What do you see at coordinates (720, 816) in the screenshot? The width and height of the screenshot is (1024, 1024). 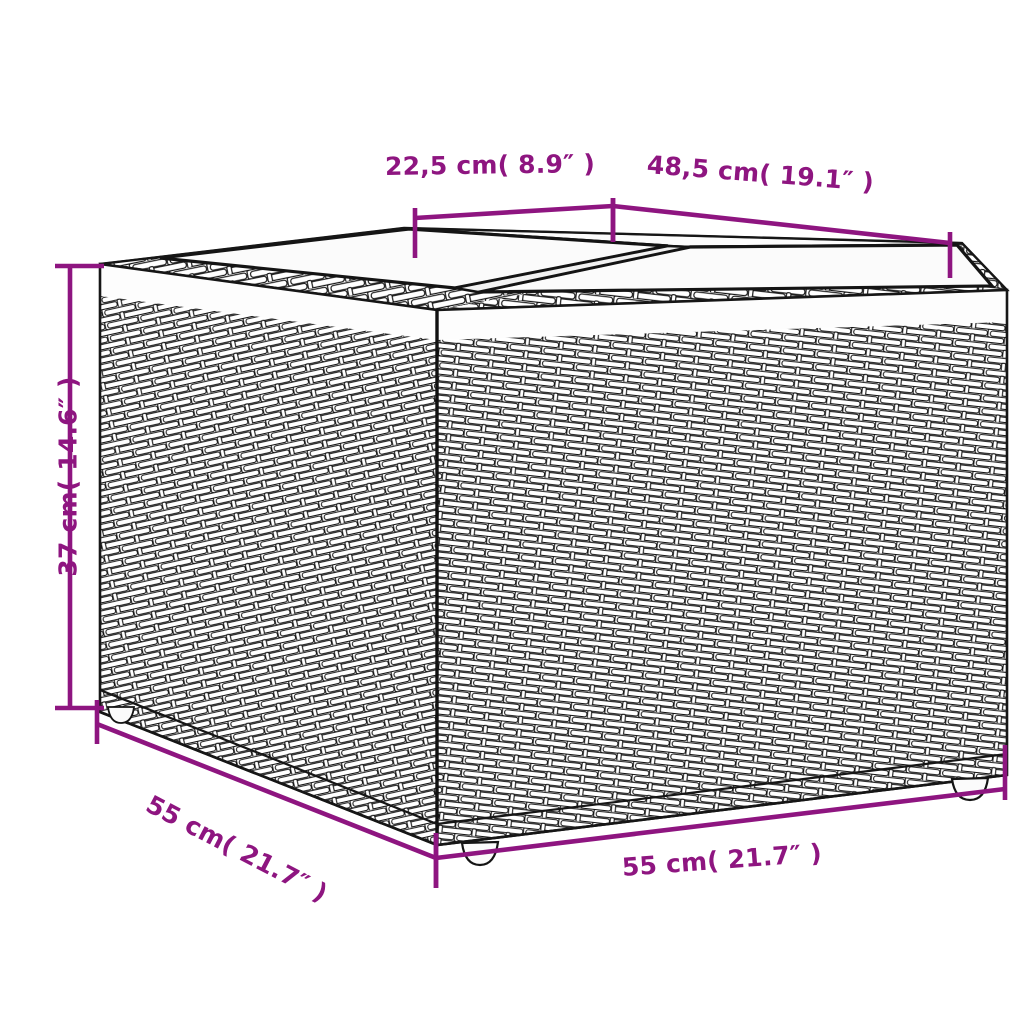 I see `dimension-width` at bounding box center [720, 816].